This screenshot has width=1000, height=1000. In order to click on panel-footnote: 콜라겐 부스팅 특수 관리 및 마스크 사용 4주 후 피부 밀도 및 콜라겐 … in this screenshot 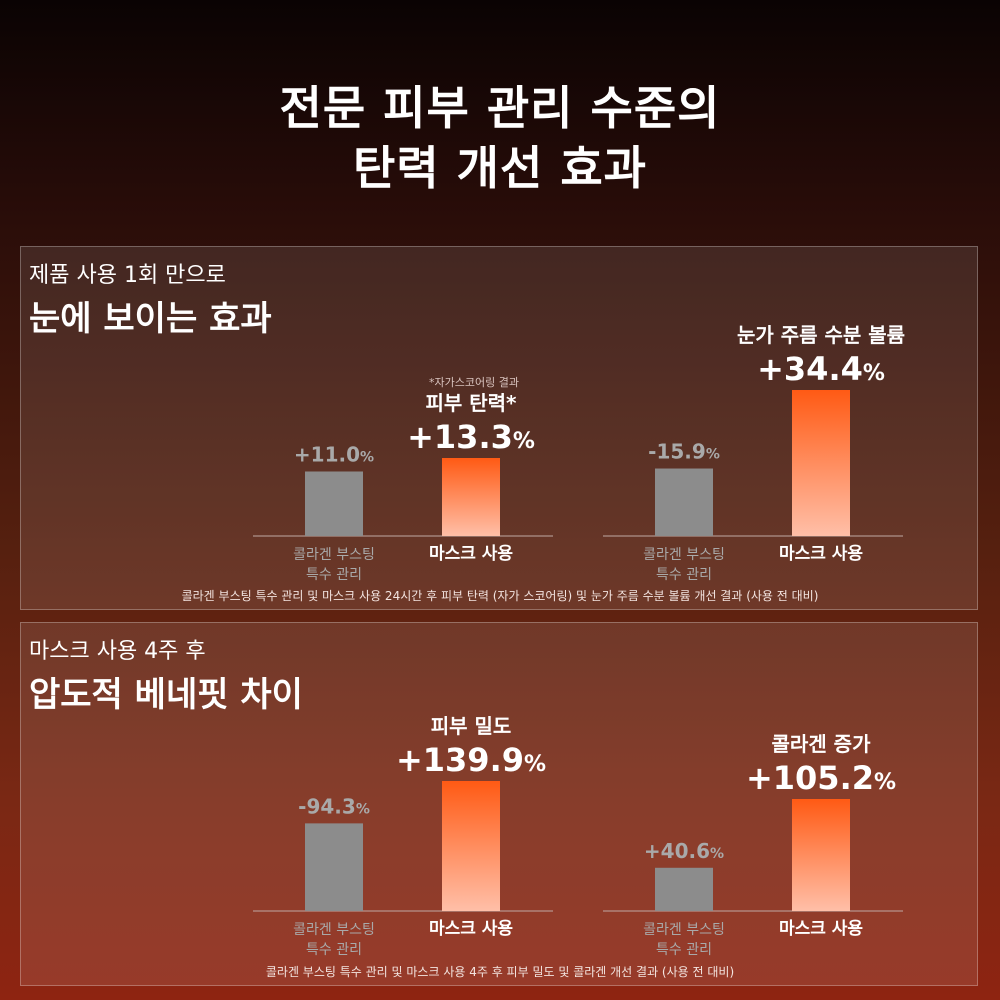, I will do `click(500, 972)`.